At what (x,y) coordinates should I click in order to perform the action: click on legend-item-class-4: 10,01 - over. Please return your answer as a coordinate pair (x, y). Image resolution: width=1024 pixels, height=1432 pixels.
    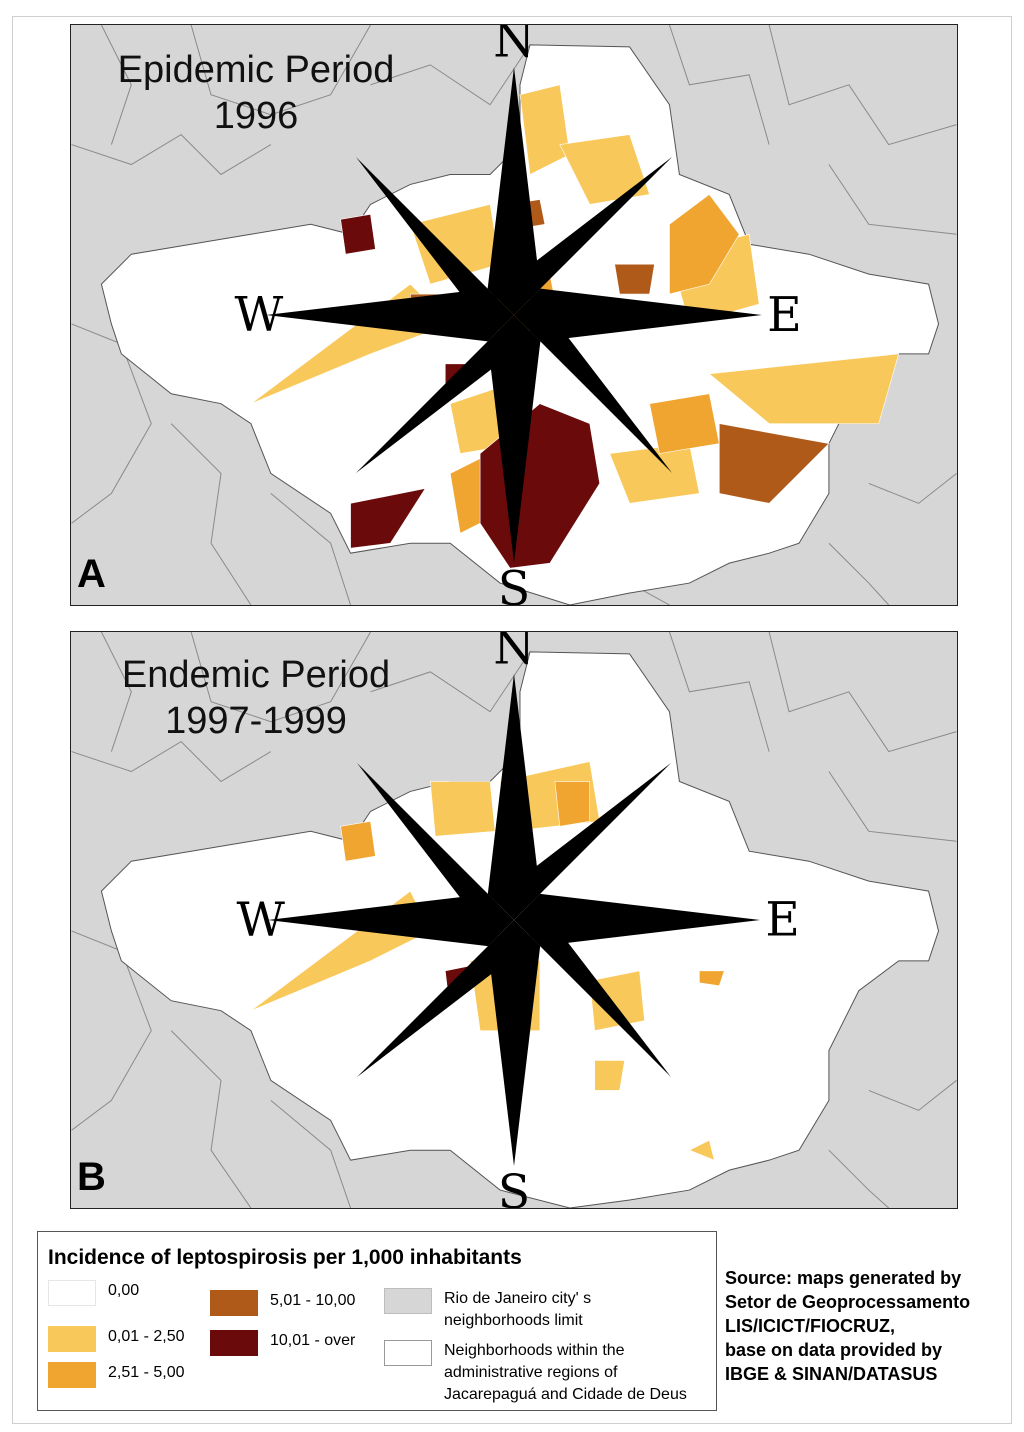
    Looking at the image, I should click on (282, 1343).